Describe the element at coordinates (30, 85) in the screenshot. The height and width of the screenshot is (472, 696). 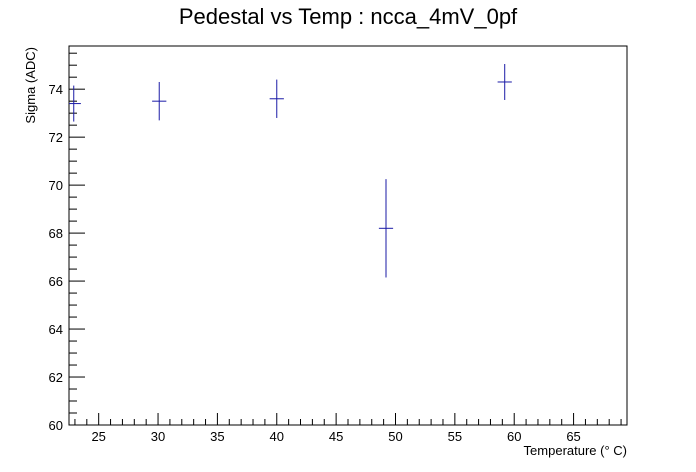
I see `y-axis-label: Sigma (ADC)` at that location.